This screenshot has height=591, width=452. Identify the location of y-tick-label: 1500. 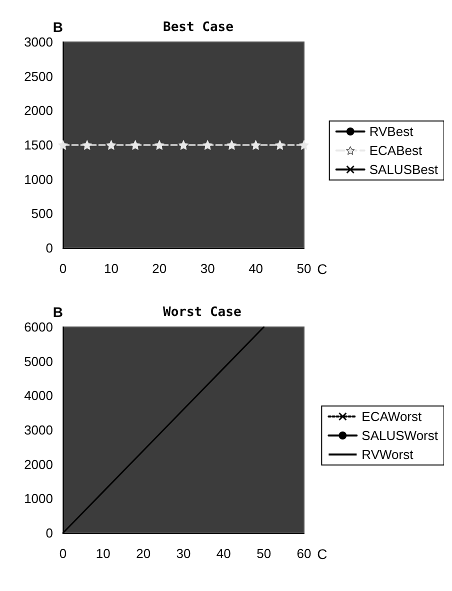
(38, 145).